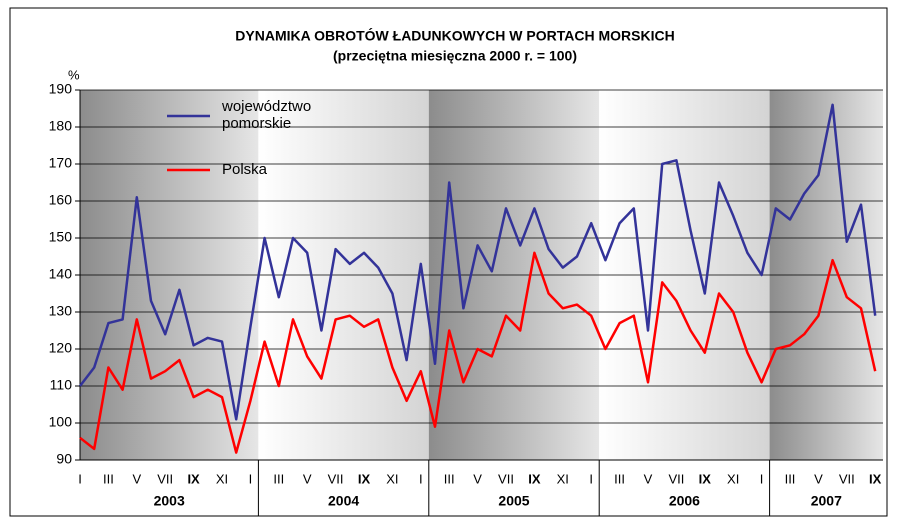 The width and height of the screenshot is (898, 526). What do you see at coordinates (61, 385) in the screenshot?
I see `y-tick-label: 110` at bounding box center [61, 385].